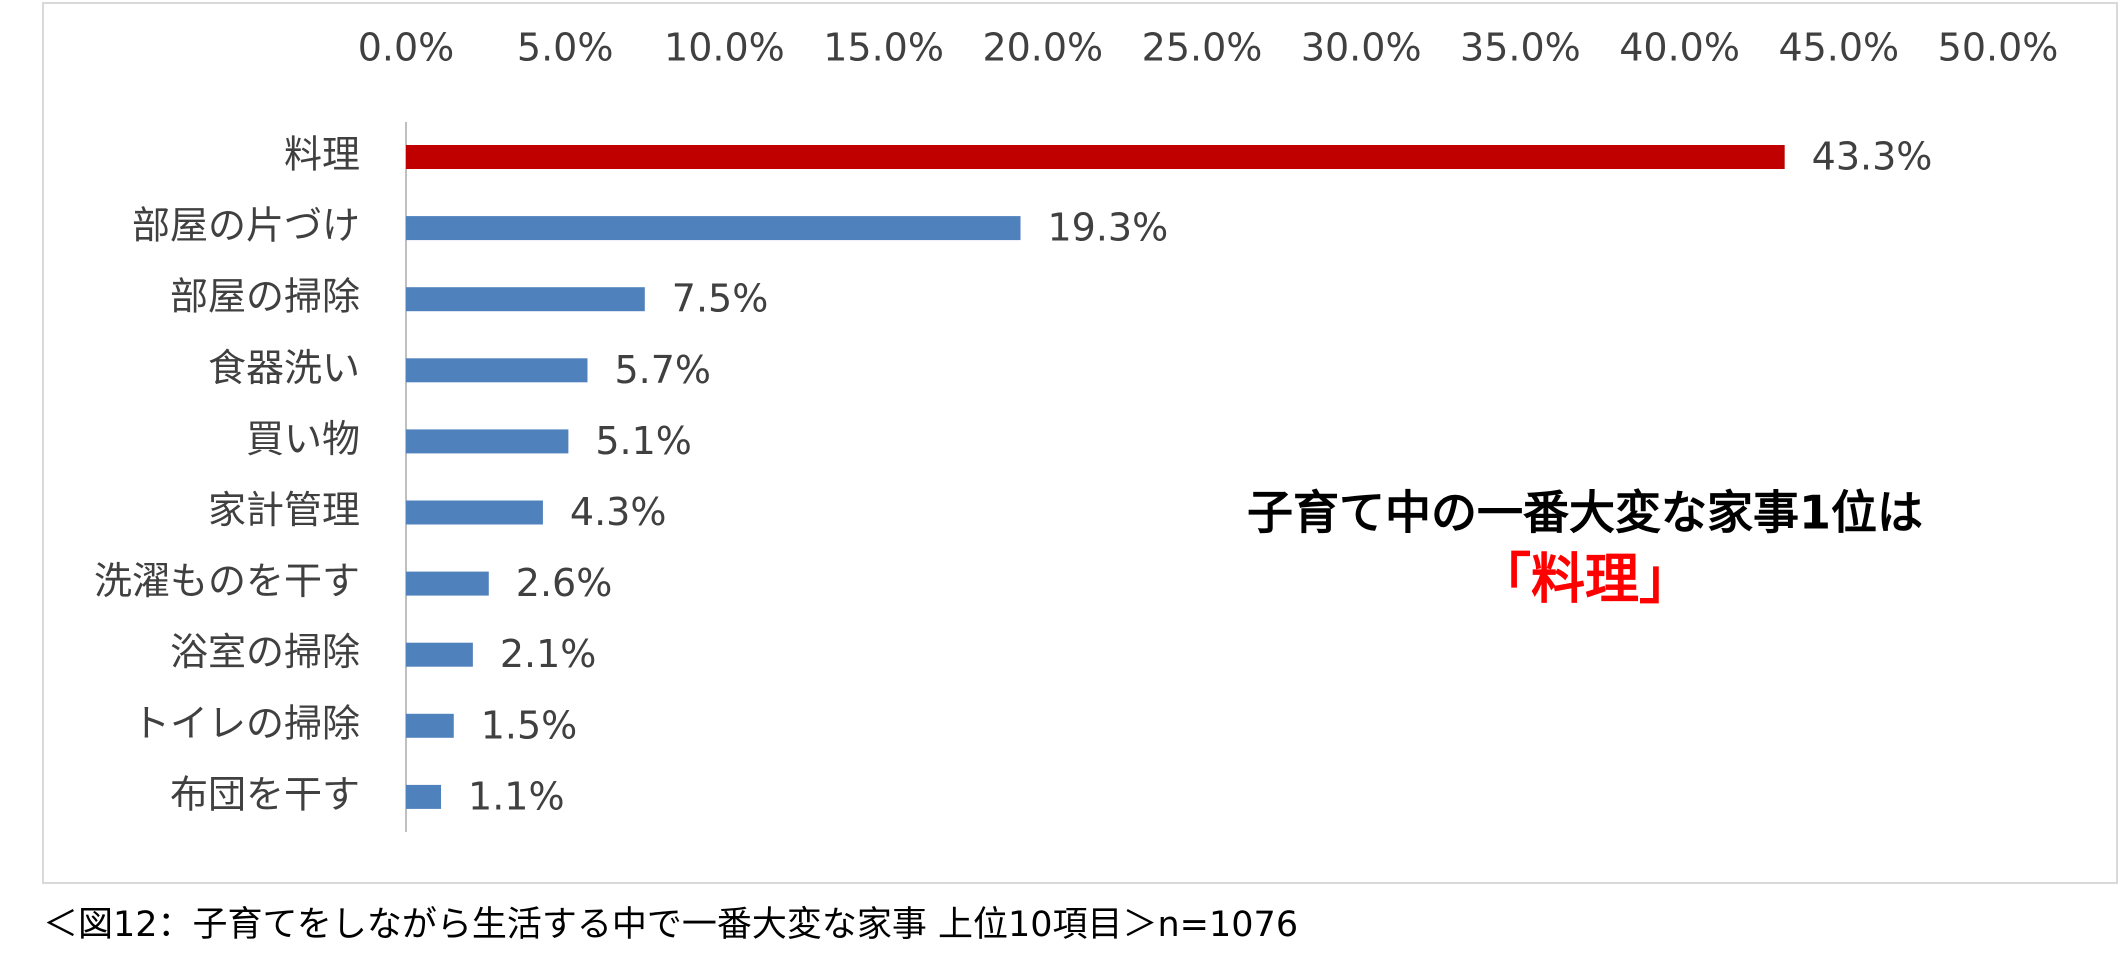  Describe the element at coordinates (883, 48) in the screenshot. I see `x-tick-label: 15.0%` at that location.